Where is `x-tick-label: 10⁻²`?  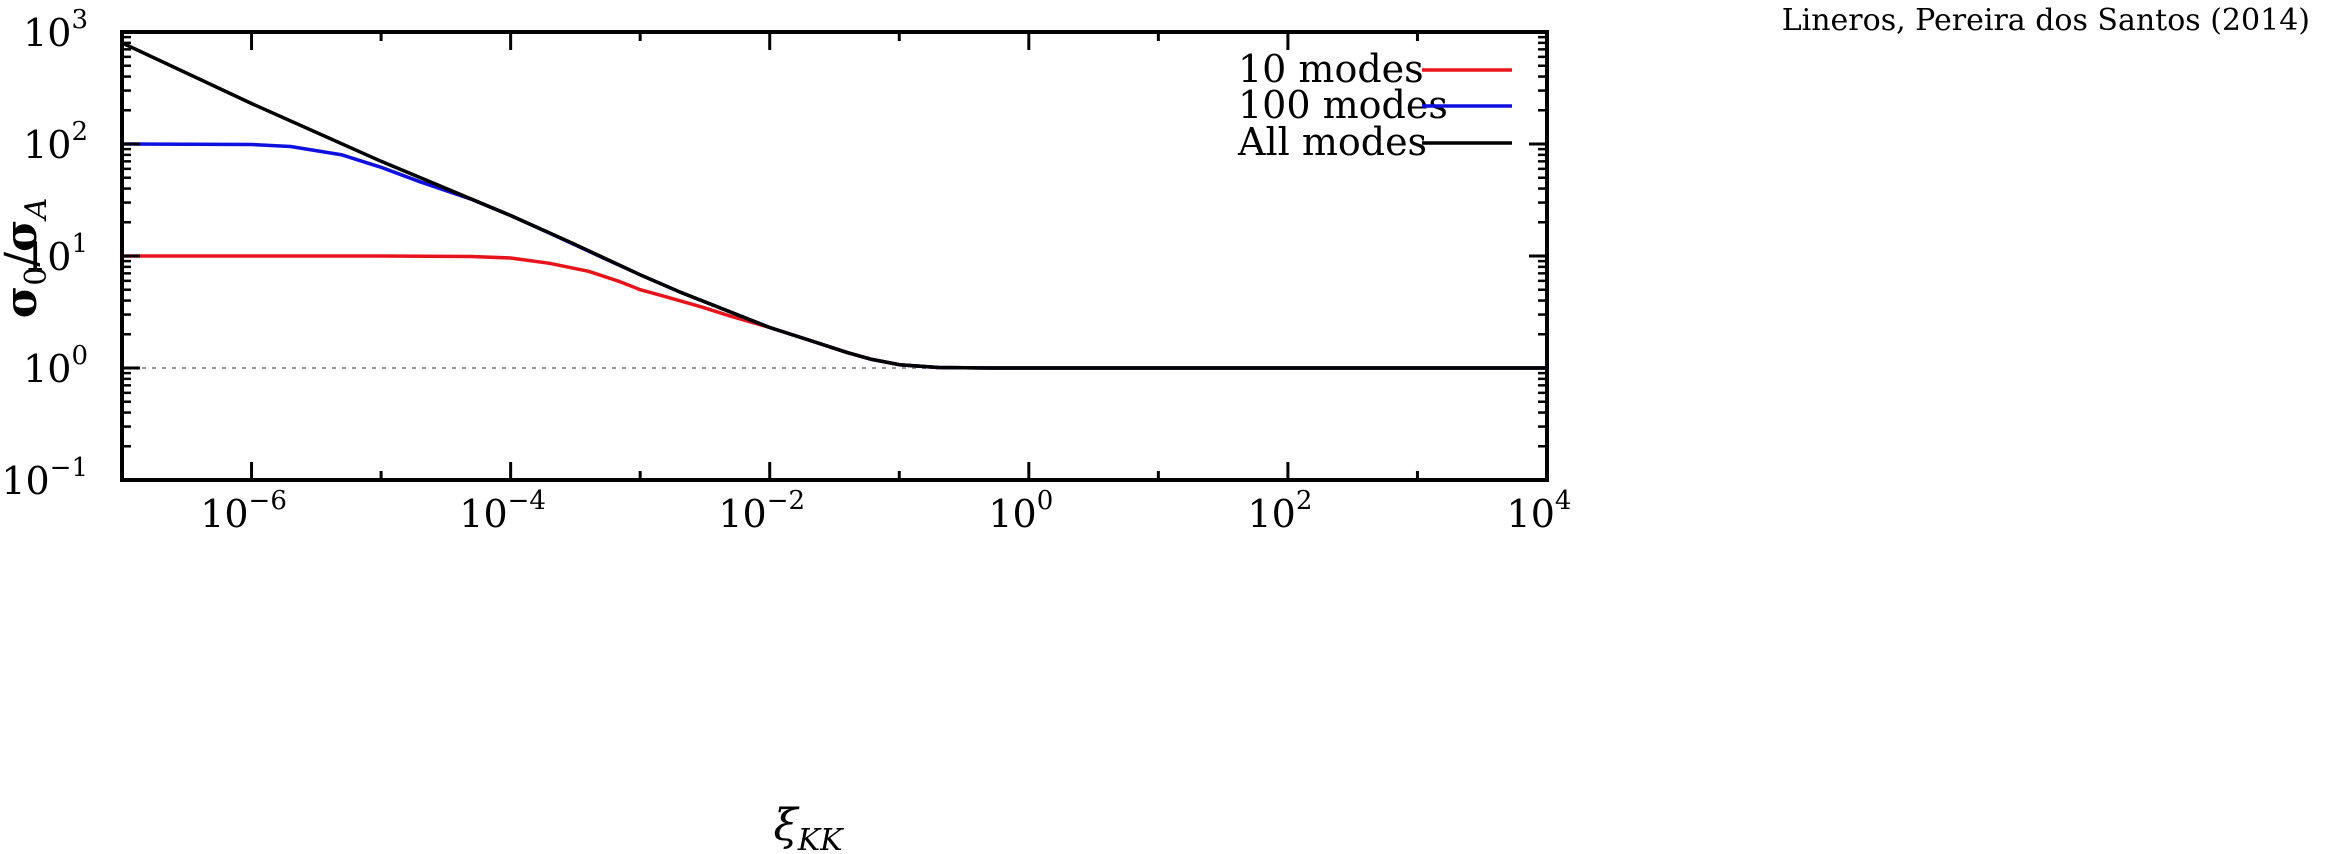
x-tick-label: 10⁻² is located at coordinates (761, 511).